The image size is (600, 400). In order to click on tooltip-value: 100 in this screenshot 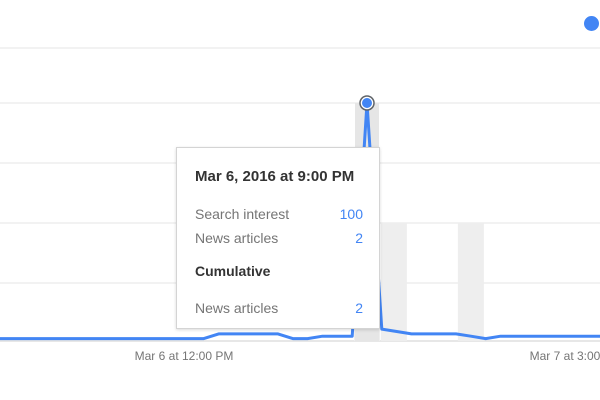, I will do `click(351, 214)`.